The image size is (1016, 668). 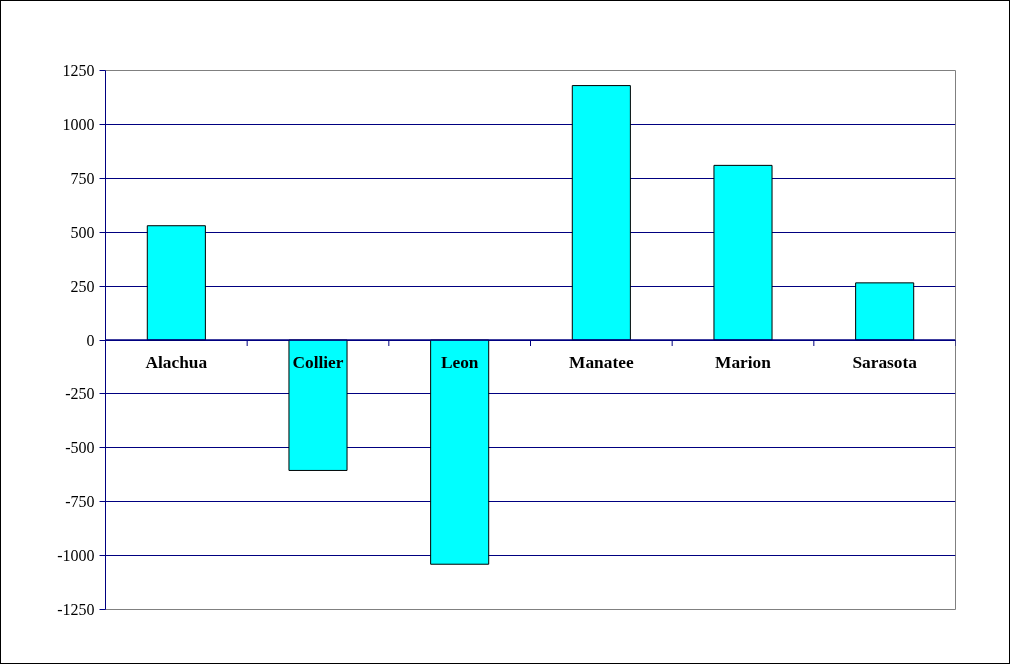 I want to click on y-tick-label: -1000, so click(x=76, y=556).